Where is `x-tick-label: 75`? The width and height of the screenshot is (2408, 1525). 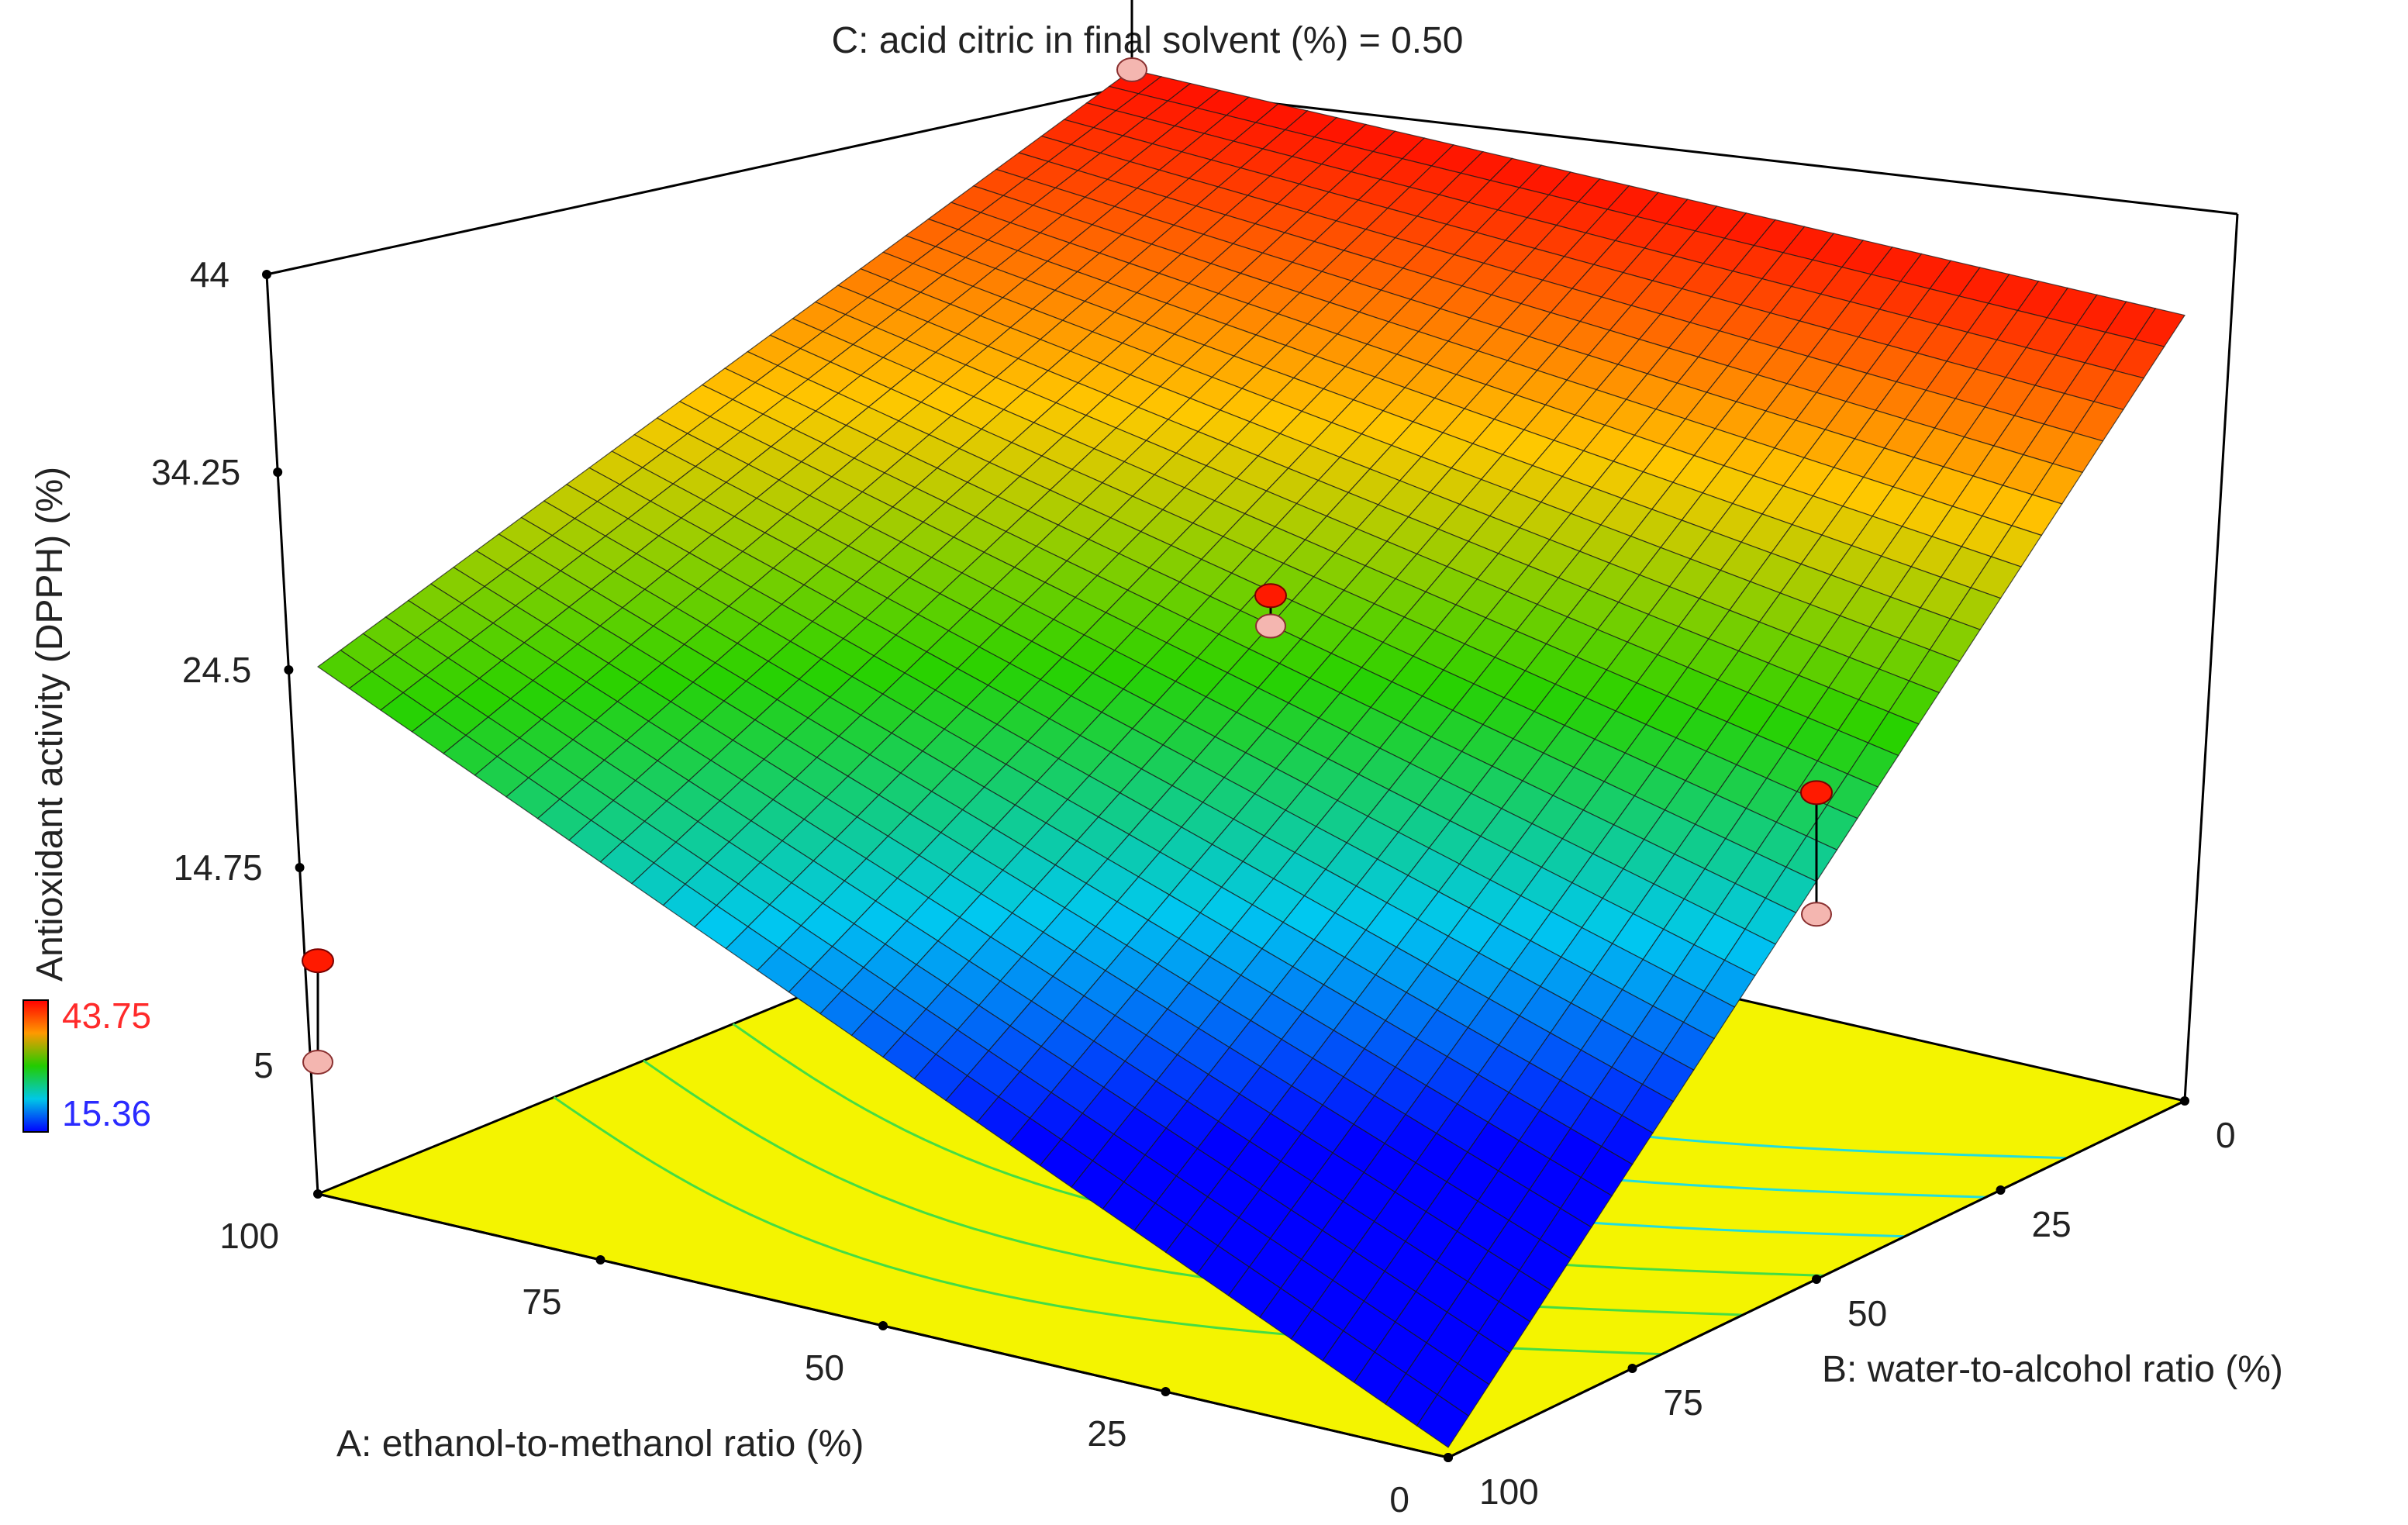 x-tick-label: 75 is located at coordinates (541, 1302).